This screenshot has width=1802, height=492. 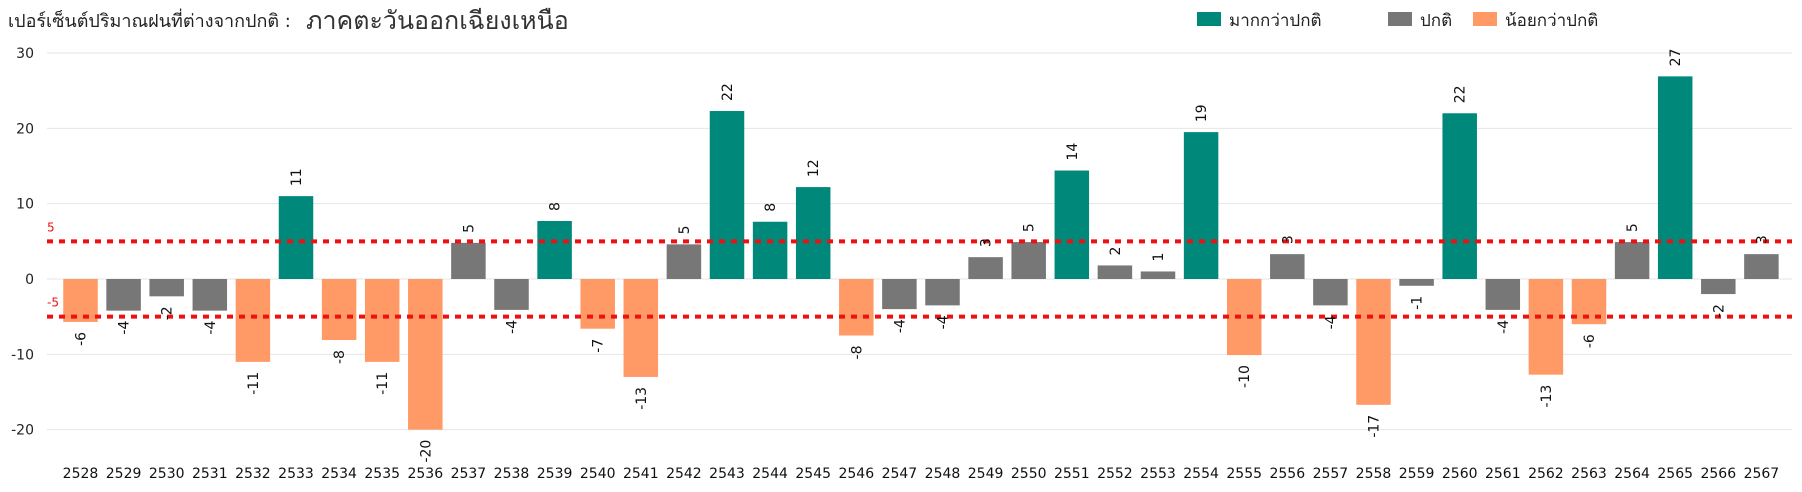 I want to click on x-tick-label: 2546, so click(x=856, y=474).